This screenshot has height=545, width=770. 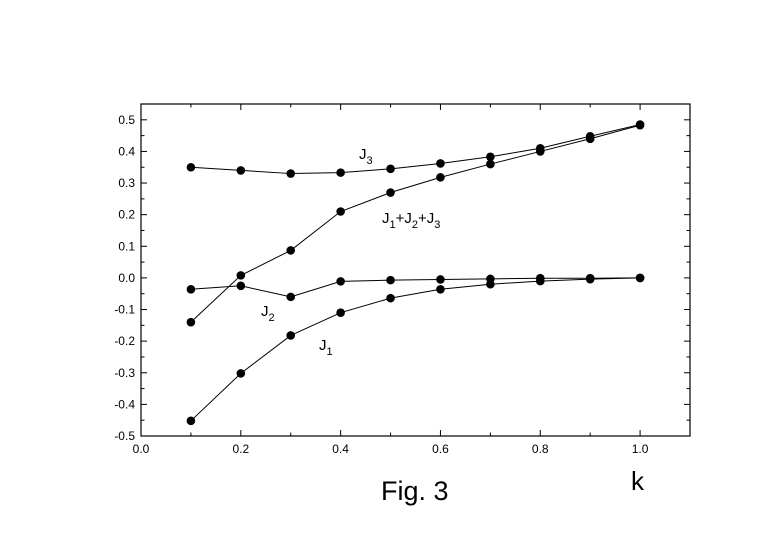 What do you see at coordinates (126, 215) in the screenshot?
I see `y-tick-label: 0.2` at bounding box center [126, 215].